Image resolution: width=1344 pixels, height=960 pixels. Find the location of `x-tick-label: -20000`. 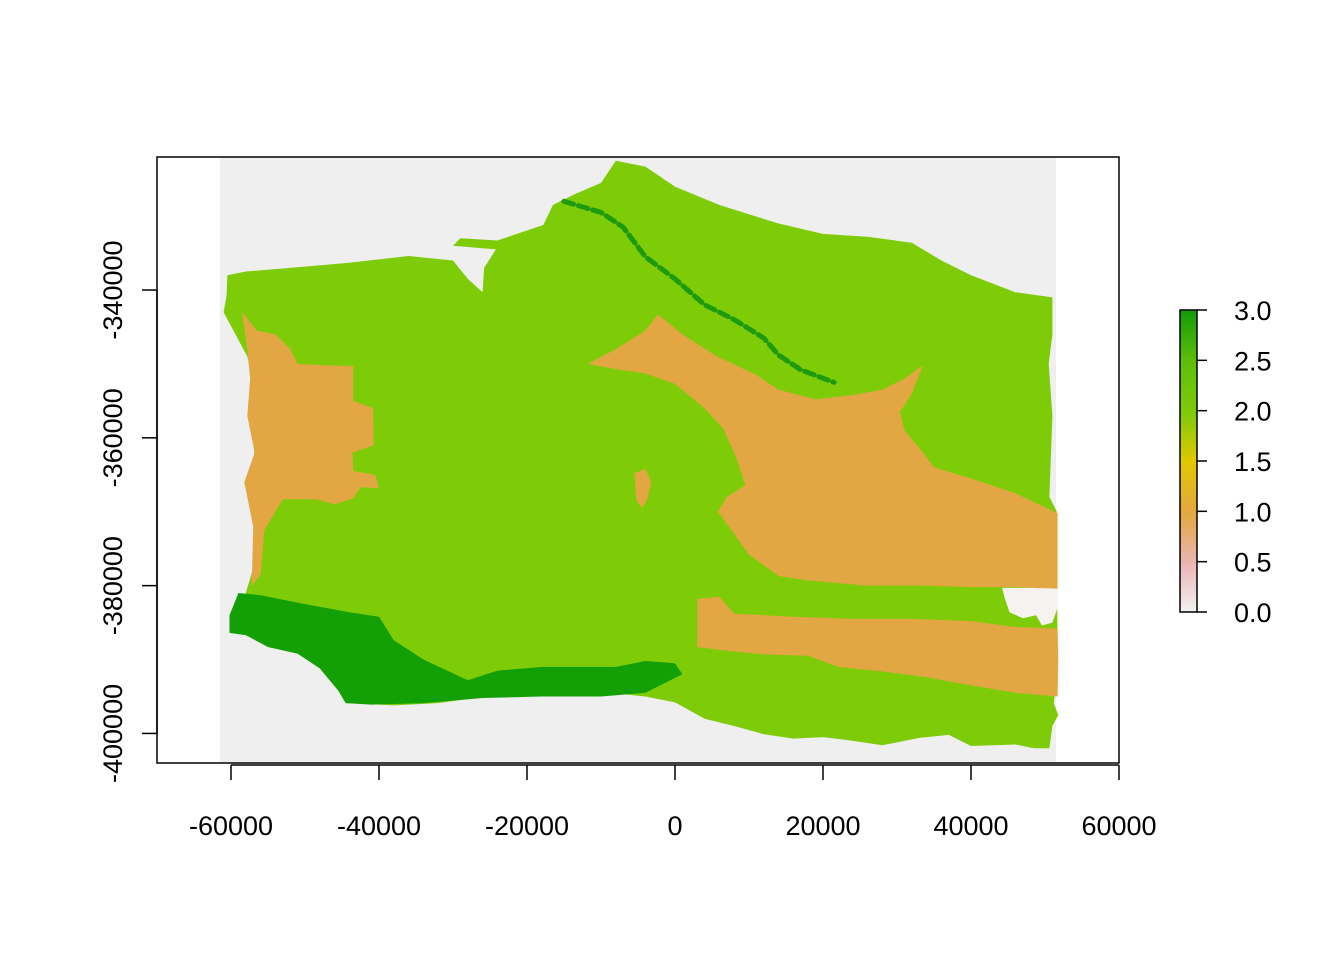

x-tick-label: -20000 is located at coordinates (527, 826).